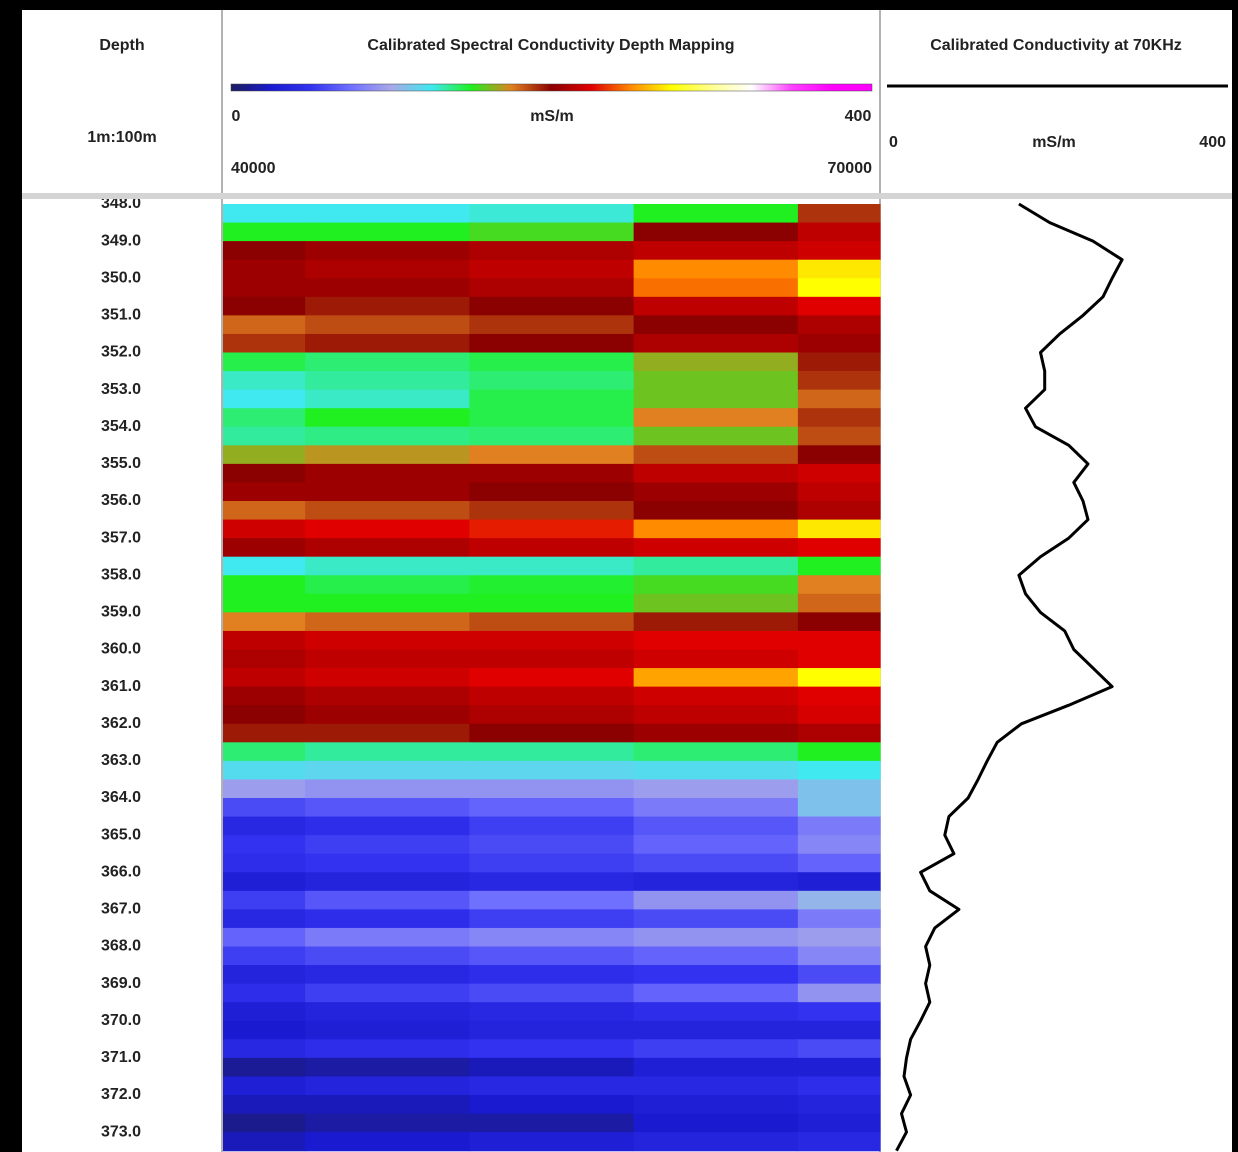 Image resolution: width=1238 pixels, height=1152 pixels. I want to click on depth-label: 369.0, so click(121, 983).